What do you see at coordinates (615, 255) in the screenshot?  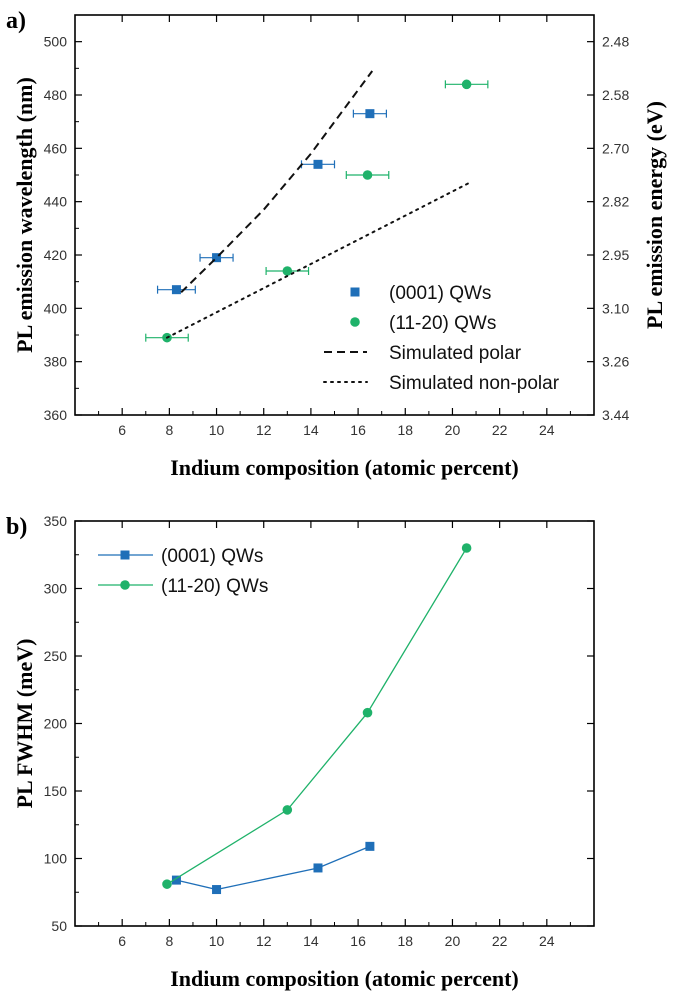 I see `y2-tick-label: 2.95` at bounding box center [615, 255].